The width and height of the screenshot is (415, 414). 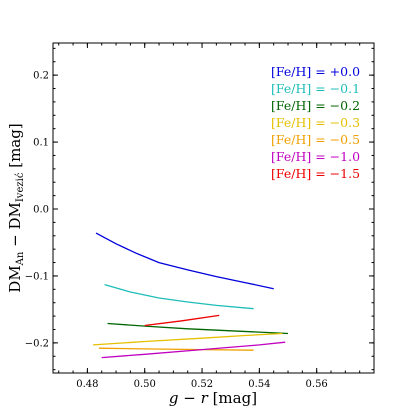 What do you see at coordinates (16, 207) in the screenshot?
I see `y-axis-title: DMAn − DMIvezić [mag]` at bounding box center [16, 207].